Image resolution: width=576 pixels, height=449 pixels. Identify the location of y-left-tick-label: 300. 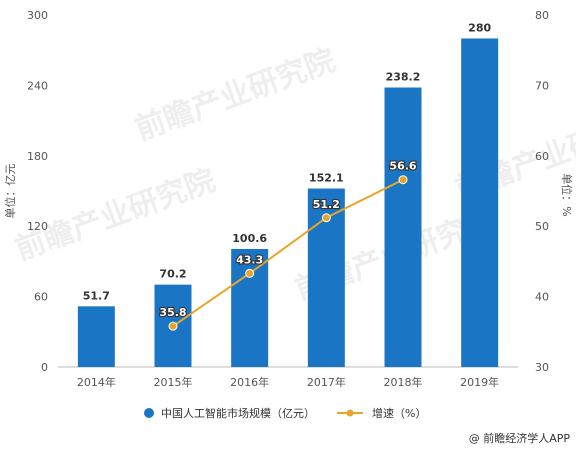
(37, 15).